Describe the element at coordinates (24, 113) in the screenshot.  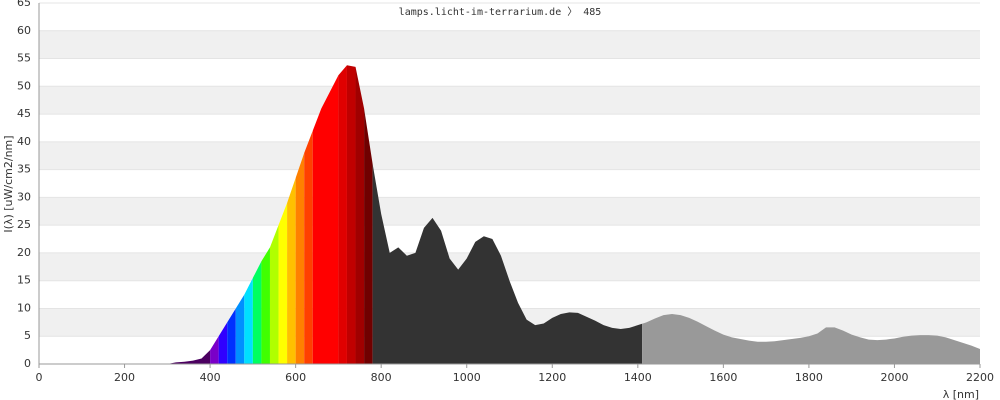
I see `y-tick-label: 45` at that location.